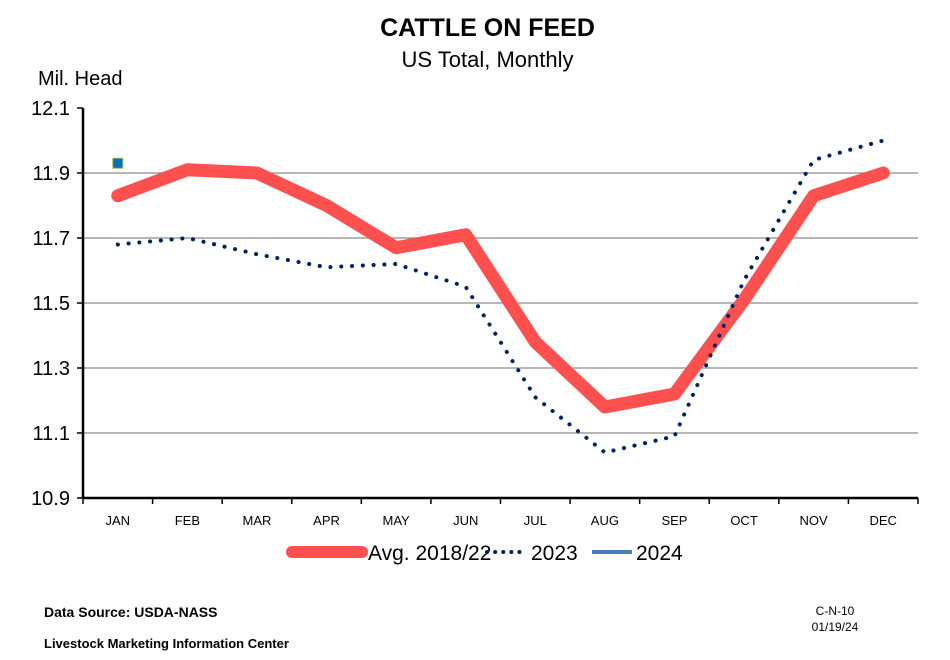  What do you see at coordinates (659, 553) in the screenshot?
I see `legend-label: 2024` at bounding box center [659, 553].